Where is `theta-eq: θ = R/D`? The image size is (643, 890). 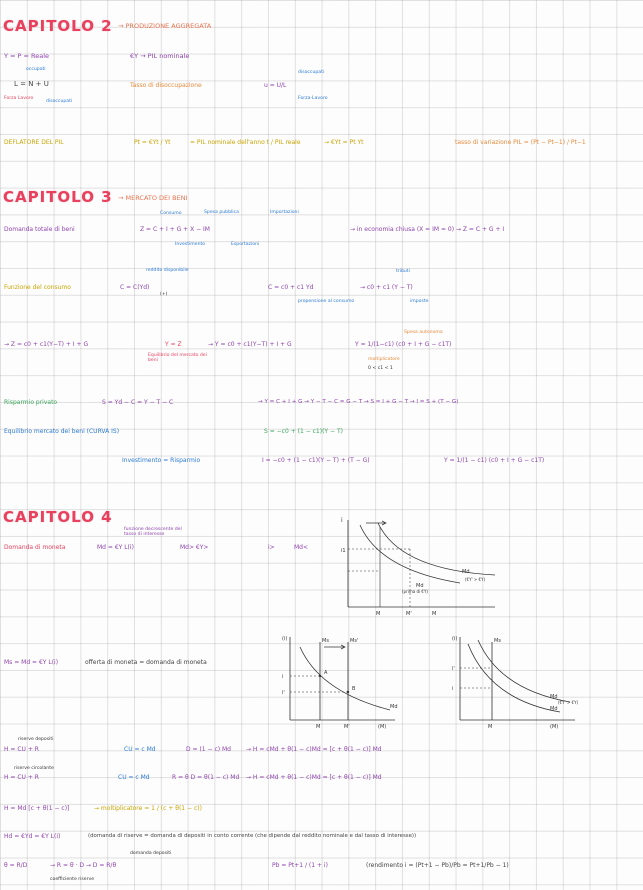 theta-eq: θ = R/D is located at coordinates (16, 865).